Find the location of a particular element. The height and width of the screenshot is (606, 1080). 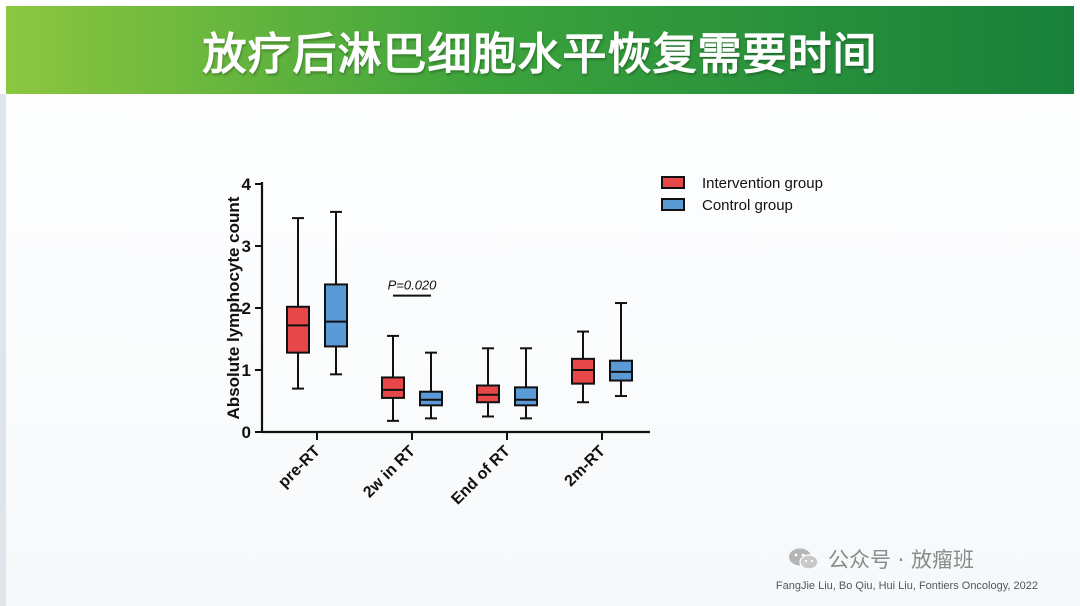

x-tick-label: pre-RT is located at coordinates (299, 467).